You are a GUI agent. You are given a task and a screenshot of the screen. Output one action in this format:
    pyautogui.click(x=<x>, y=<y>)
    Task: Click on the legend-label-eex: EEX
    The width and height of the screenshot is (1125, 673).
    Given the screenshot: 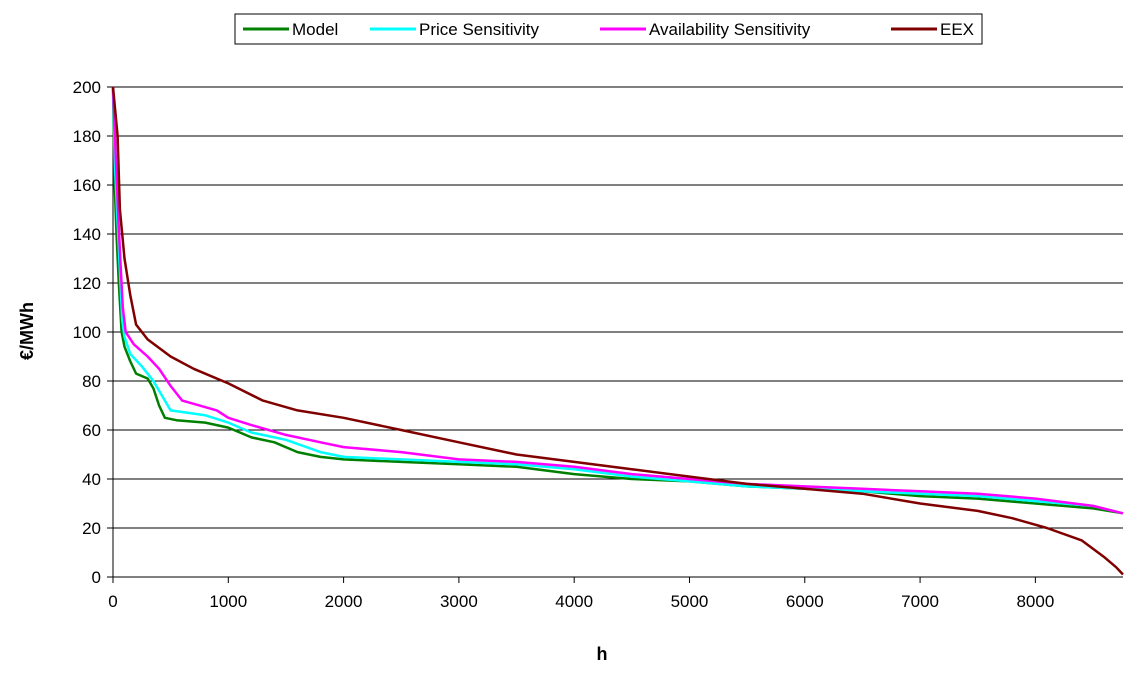 What is the action you would take?
    pyautogui.click(x=957, y=29)
    